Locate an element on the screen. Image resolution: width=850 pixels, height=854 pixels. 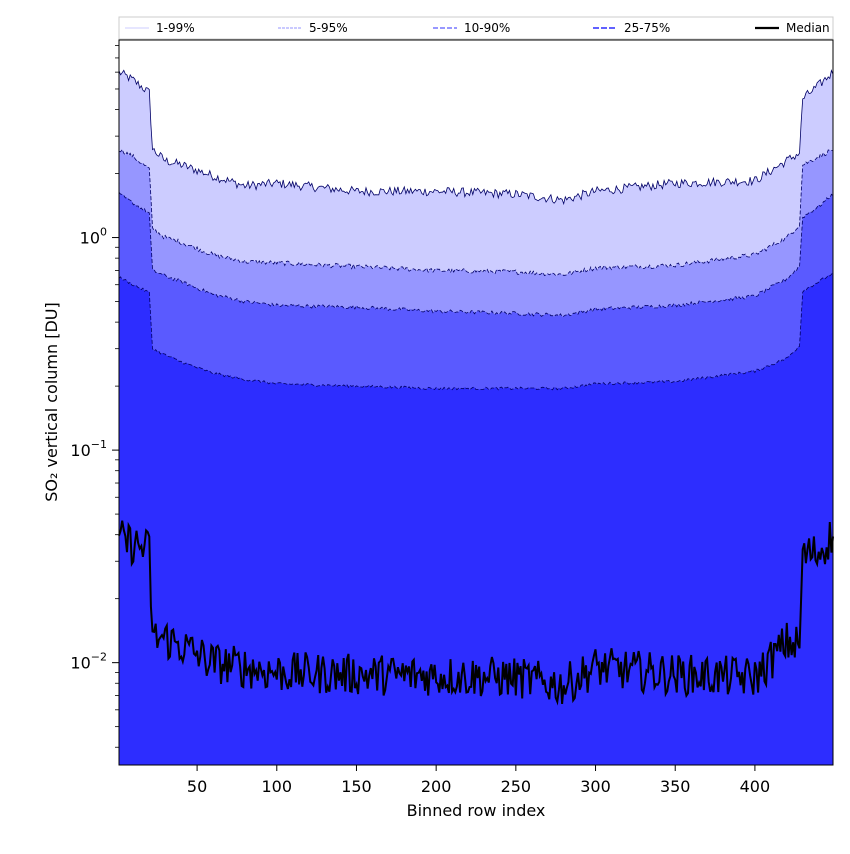
legend-label-median: Median is located at coordinates (808, 28).